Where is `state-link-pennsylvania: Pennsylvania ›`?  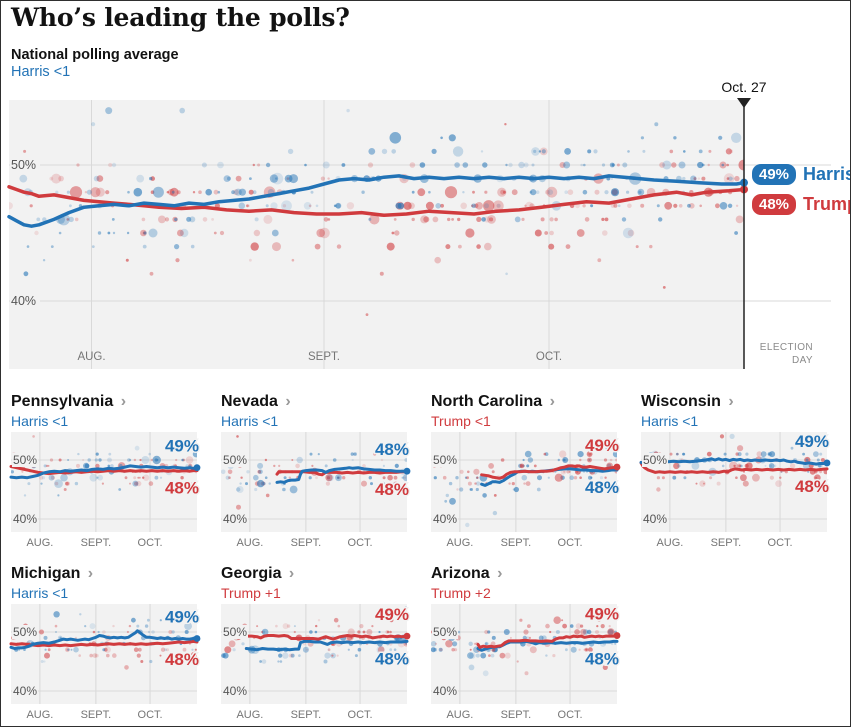 state-link-pennsylvania: Pennsylvania › is located at coordinates (68, 402).